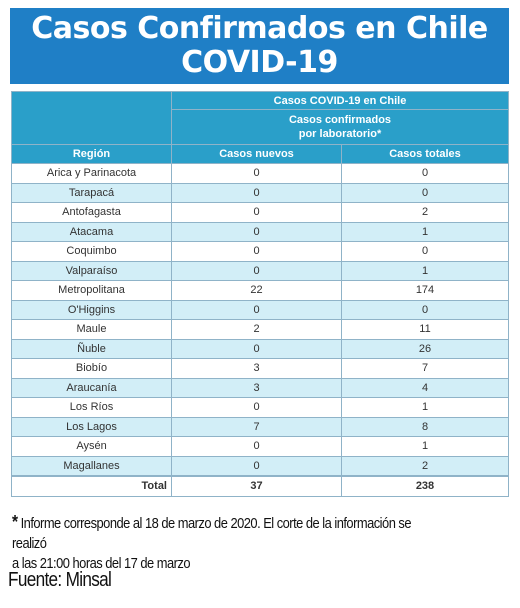  I want to click on title-line2: COVID-19, so click(259, 62).